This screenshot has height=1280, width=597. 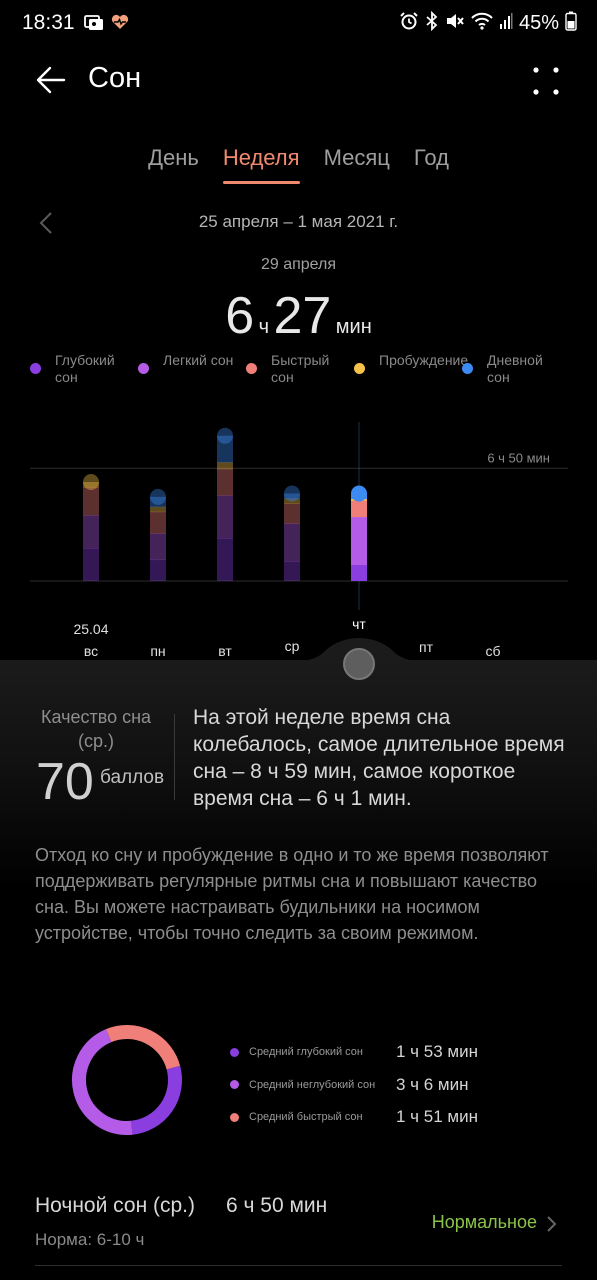 I want to click on night-sleep-title: Ночной сон (ср.), so click(x=115, y=1205).